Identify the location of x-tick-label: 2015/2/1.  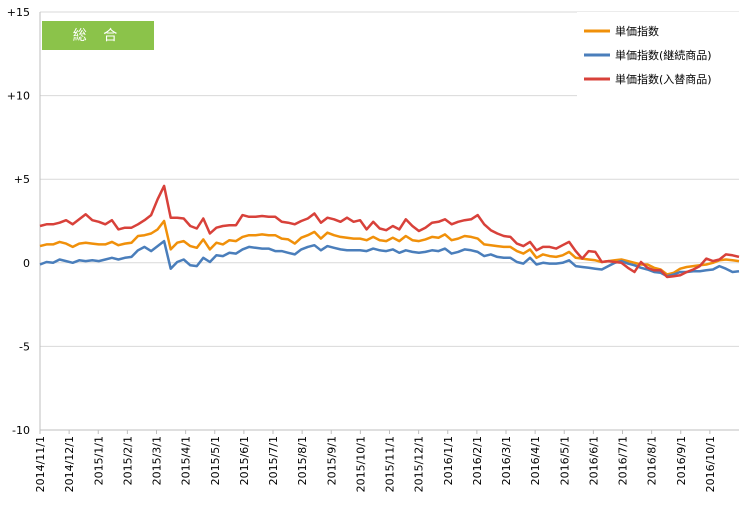
(127, 460).